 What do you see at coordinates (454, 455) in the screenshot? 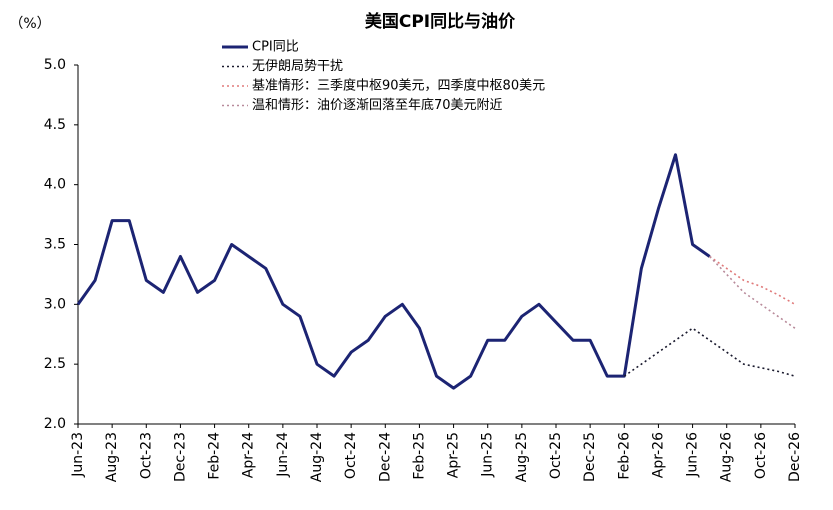
I see `x-tick-label: Apr-25` at bounding box center [454, 455].